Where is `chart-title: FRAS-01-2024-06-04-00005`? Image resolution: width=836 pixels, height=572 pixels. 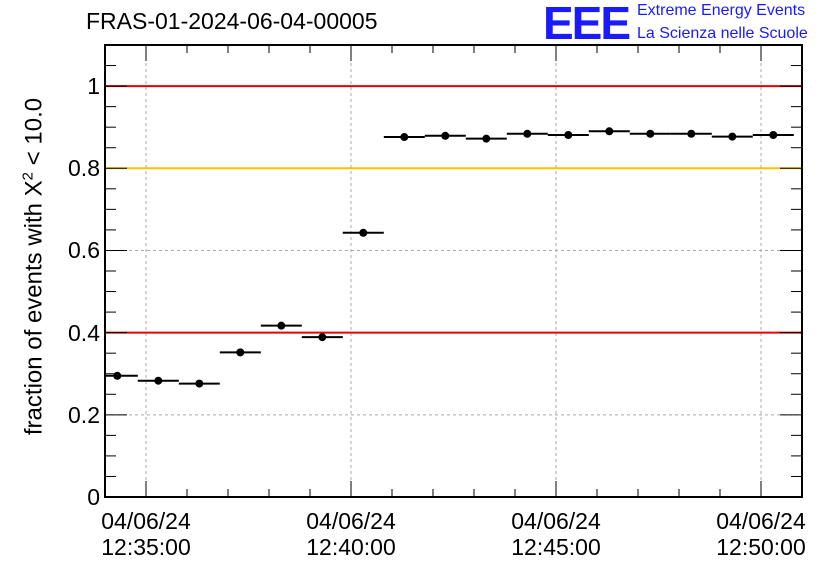
chart-title: FRAS-01-2024-06-04-00005 is located at coordinates (232, 21).